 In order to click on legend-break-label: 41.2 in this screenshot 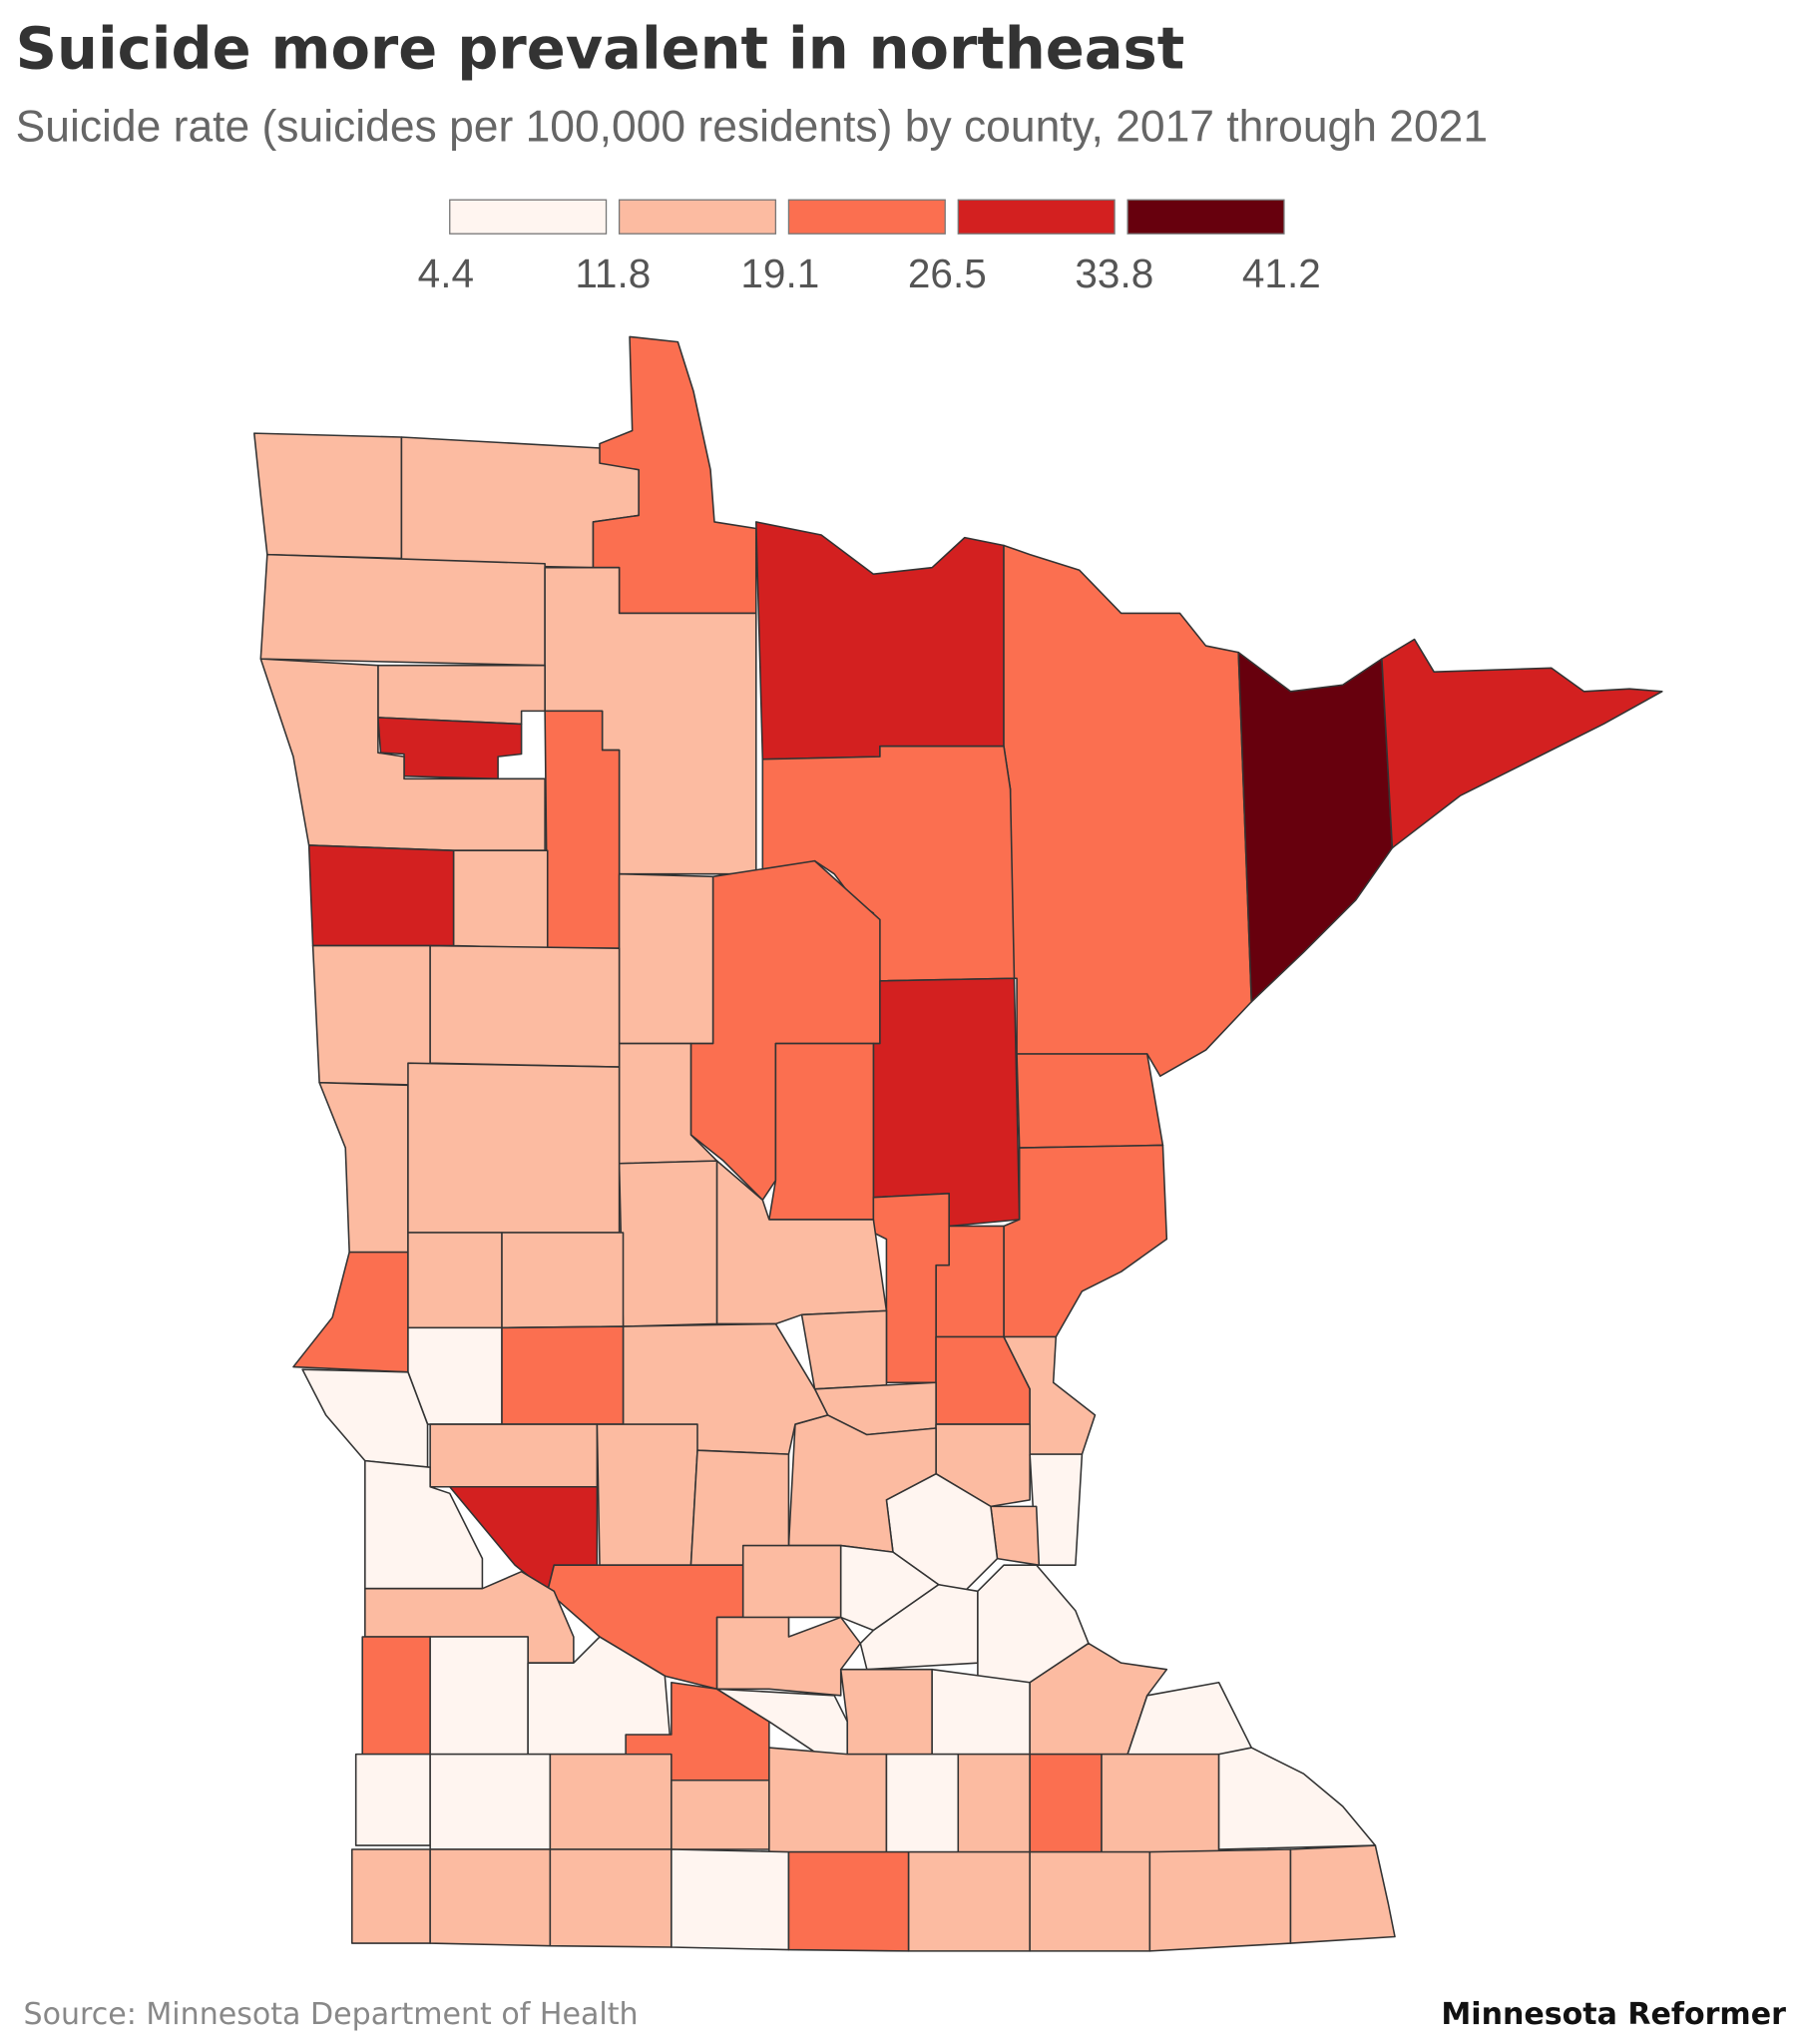, I will do `click(1281, 273)`.